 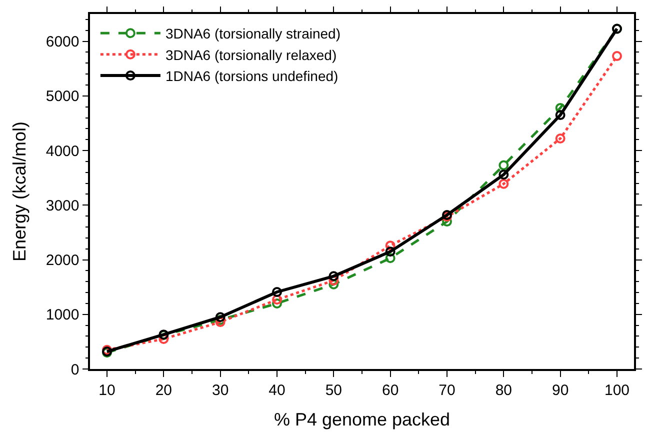 I want to click on y-tick-label: 4000, so click(x=63, y=151).